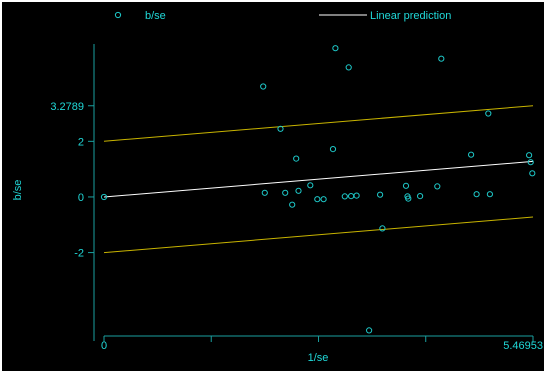 The width and height of the screenshot is (546, 373). I want to click on lower-bound-line, so click(318, 235).